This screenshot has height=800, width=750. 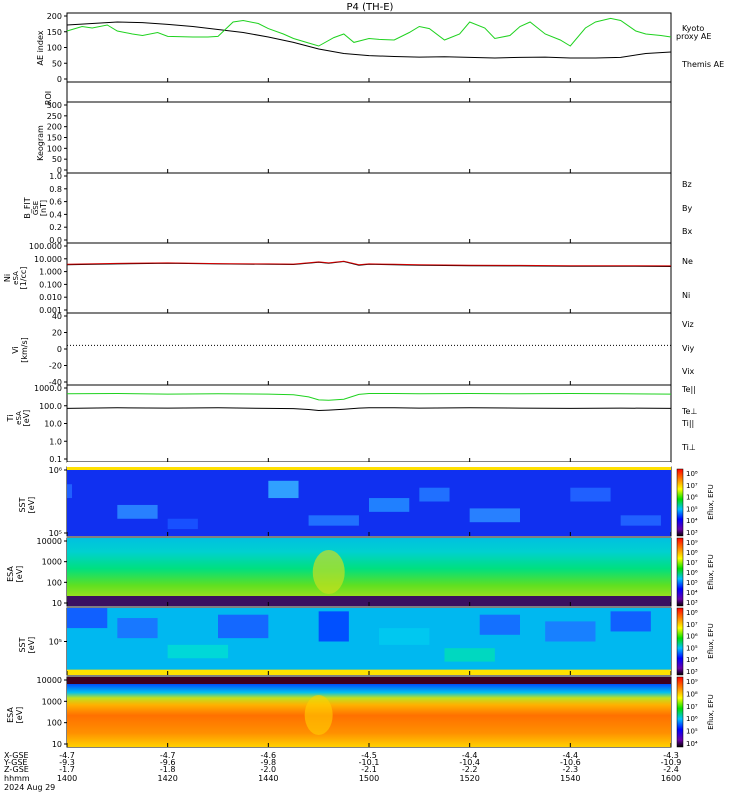 What do you see at coordinates (570, 762) in the screenshot?
I see `xaxis-y-label: -10.6` at bounding box center [570, 762].